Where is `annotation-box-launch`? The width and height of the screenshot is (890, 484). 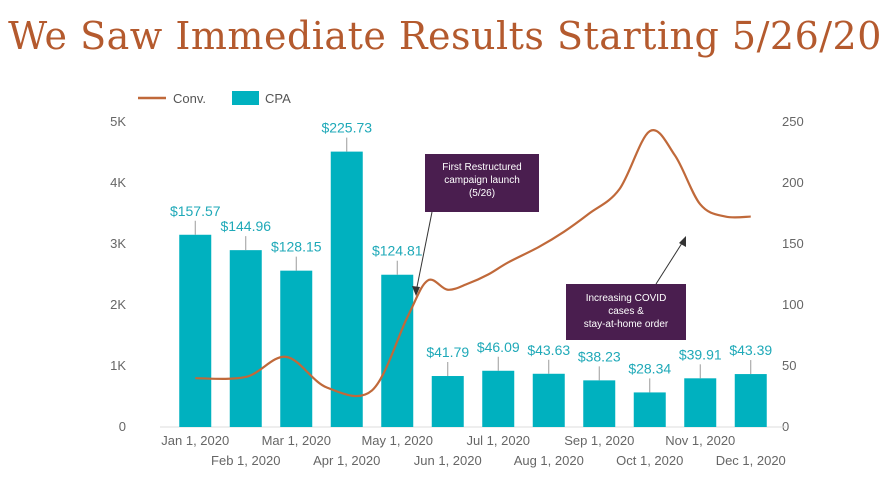 annotation-box-launch is located at coordinates (482, 183).